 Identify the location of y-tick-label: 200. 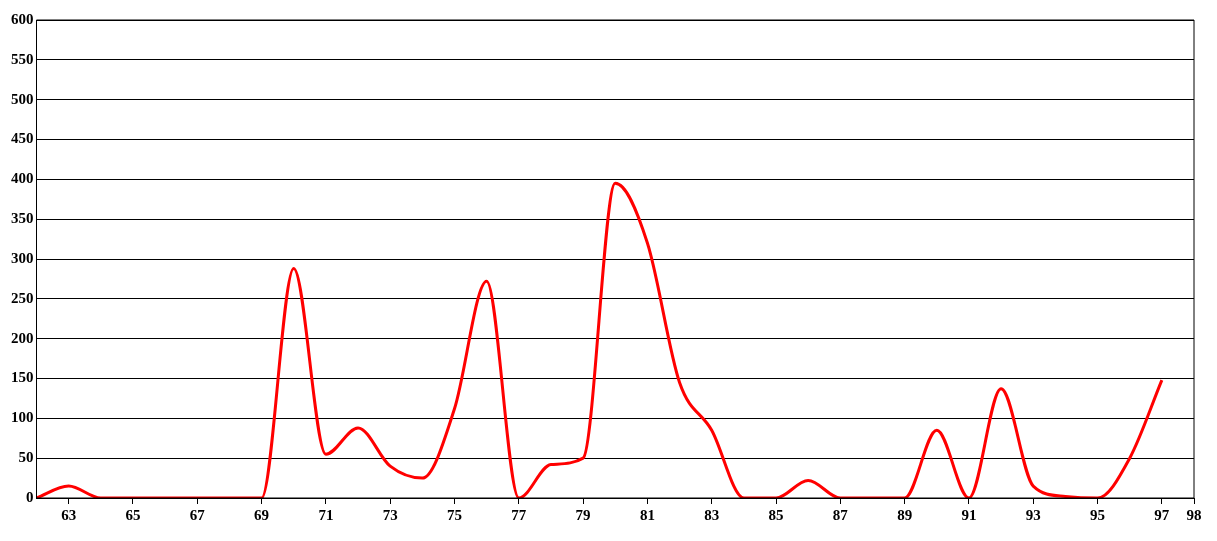
(22, 337).